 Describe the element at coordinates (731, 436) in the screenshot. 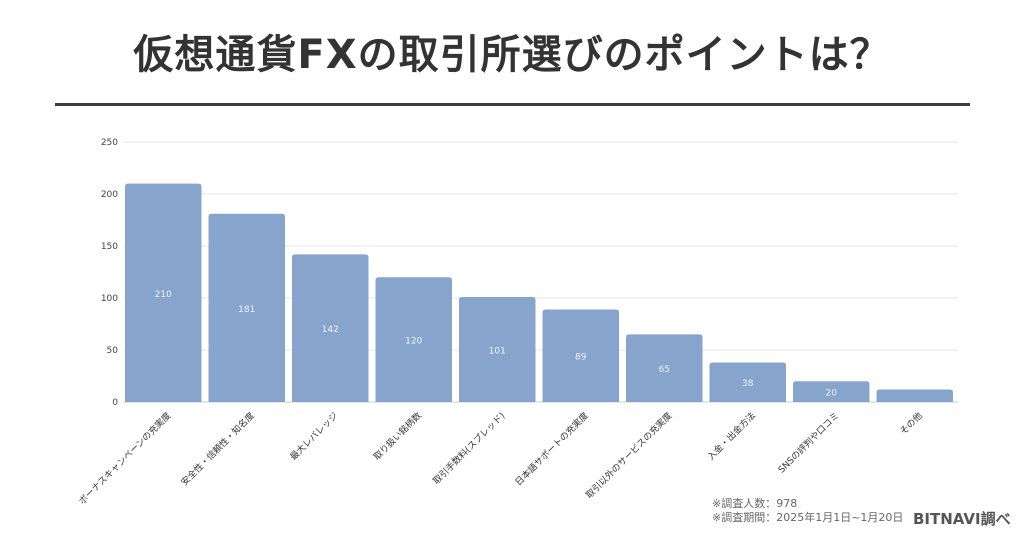

I see `x-tick-label: 入金・出金方法` at that location.